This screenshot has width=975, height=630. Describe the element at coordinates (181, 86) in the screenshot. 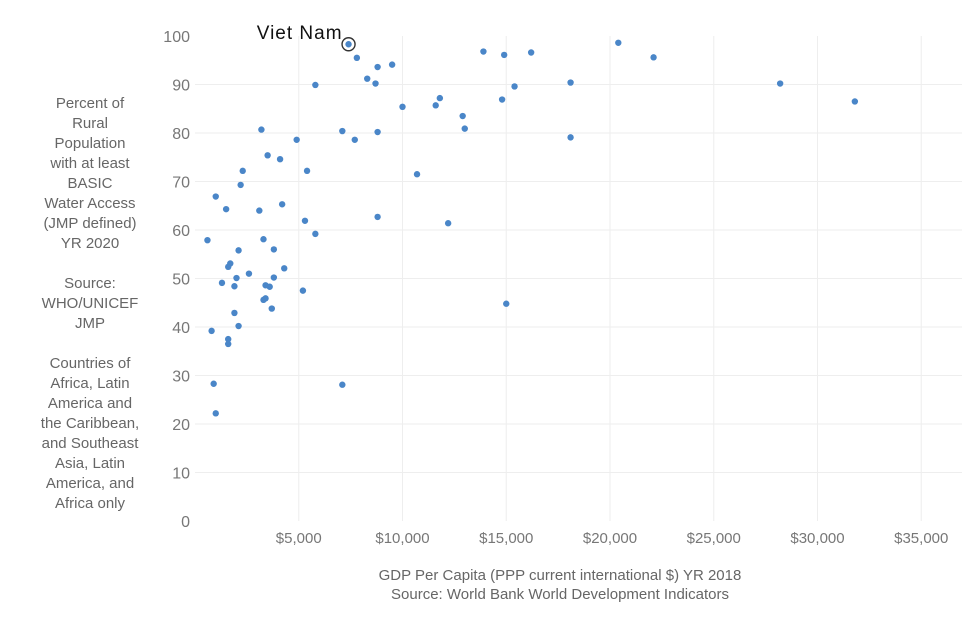

I see `y-tick-label: 90` at that location.